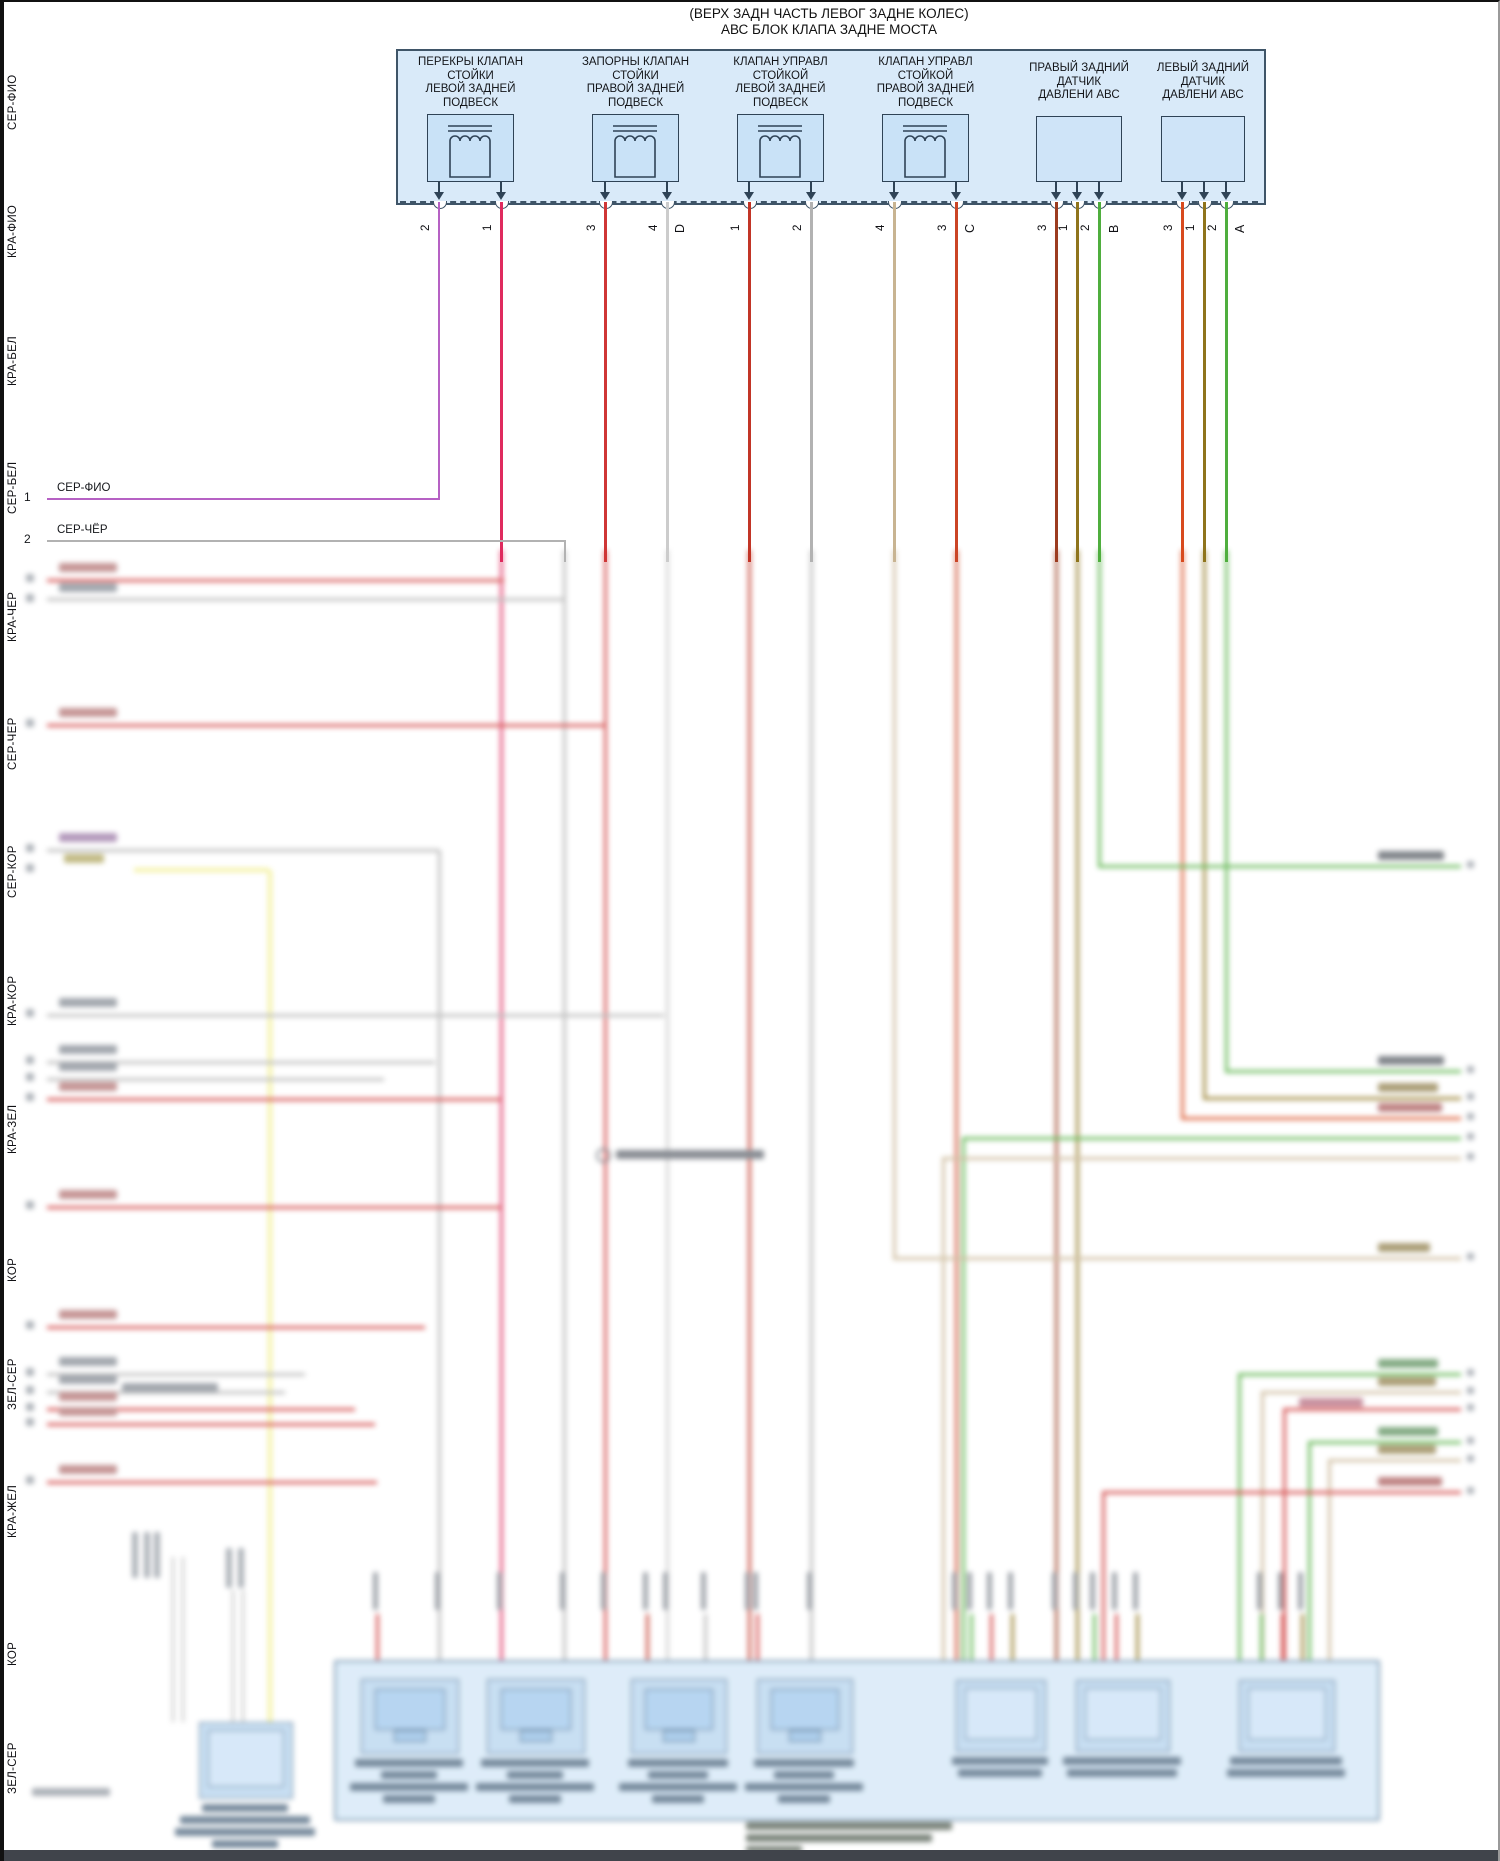 Image resolution: width=1500 pixels, height=1861 pixels. Describe the element at coordinates (82, 530) in the screenshot. I see `left-row-wire-name: СЕР-ЧЁР` at that location.